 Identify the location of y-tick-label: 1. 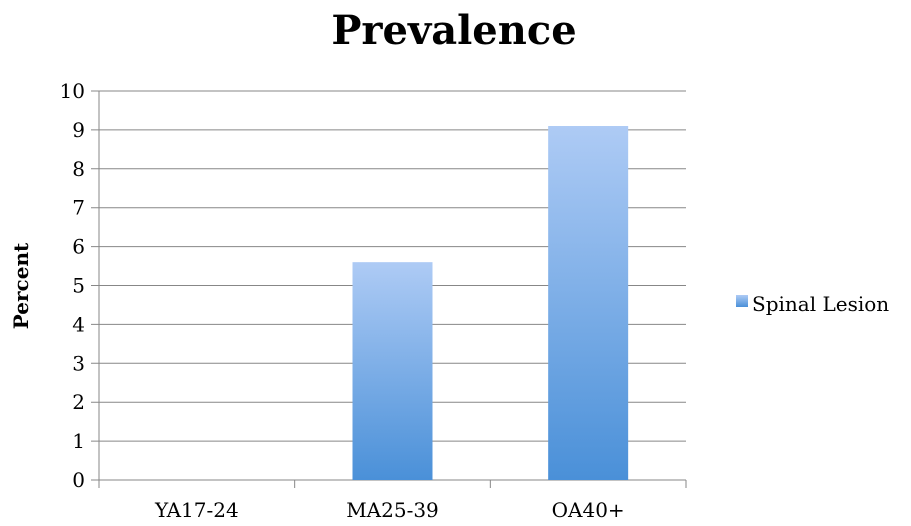
(78, 441).